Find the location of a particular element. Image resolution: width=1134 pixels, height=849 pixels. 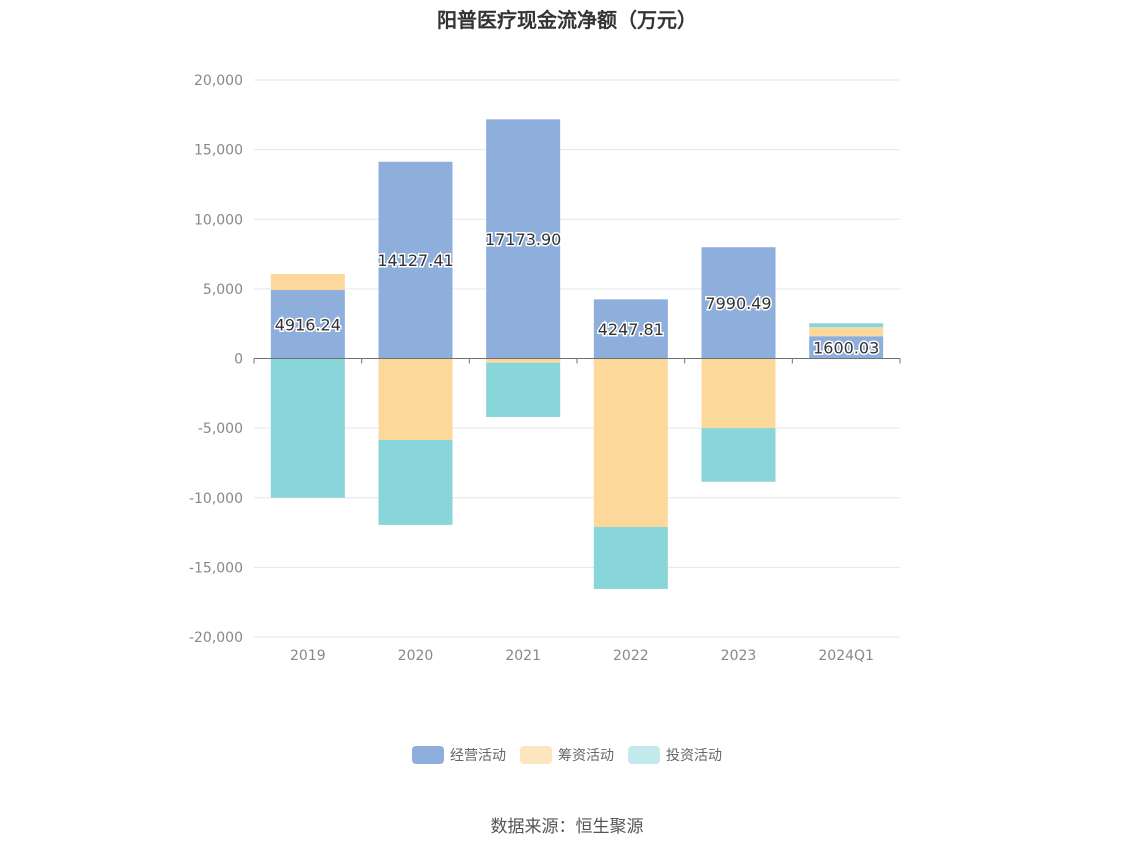

legend-label-financing: 筹资活动 is located at coordinates (586, 756).